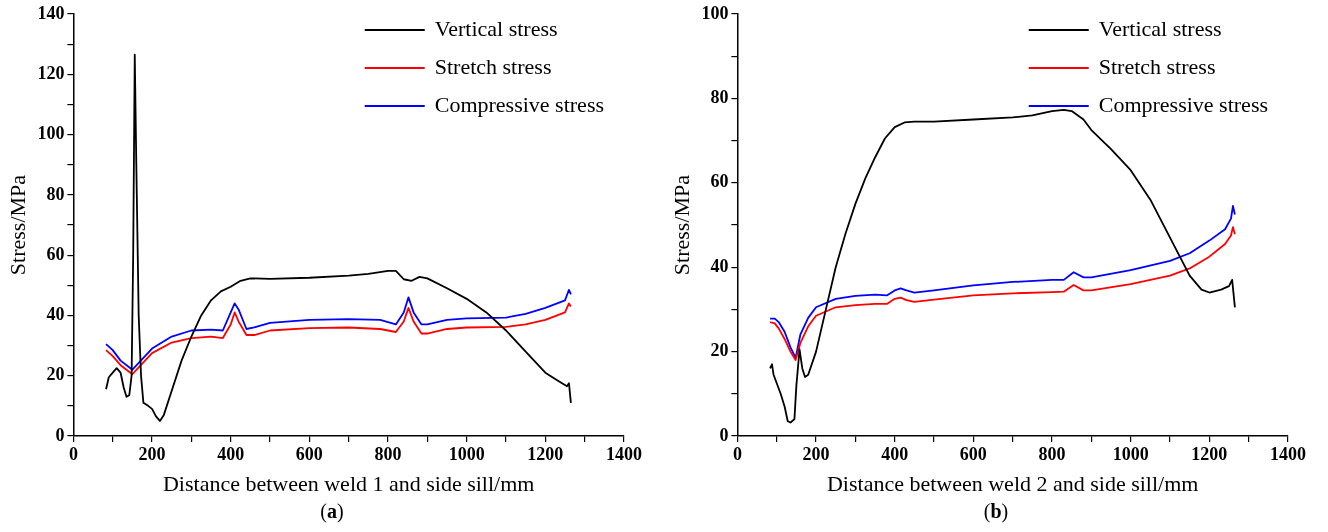  Describe the element at coordinates (51, 72) in the screenshot. I see `y-tick-label: 120` at that location.